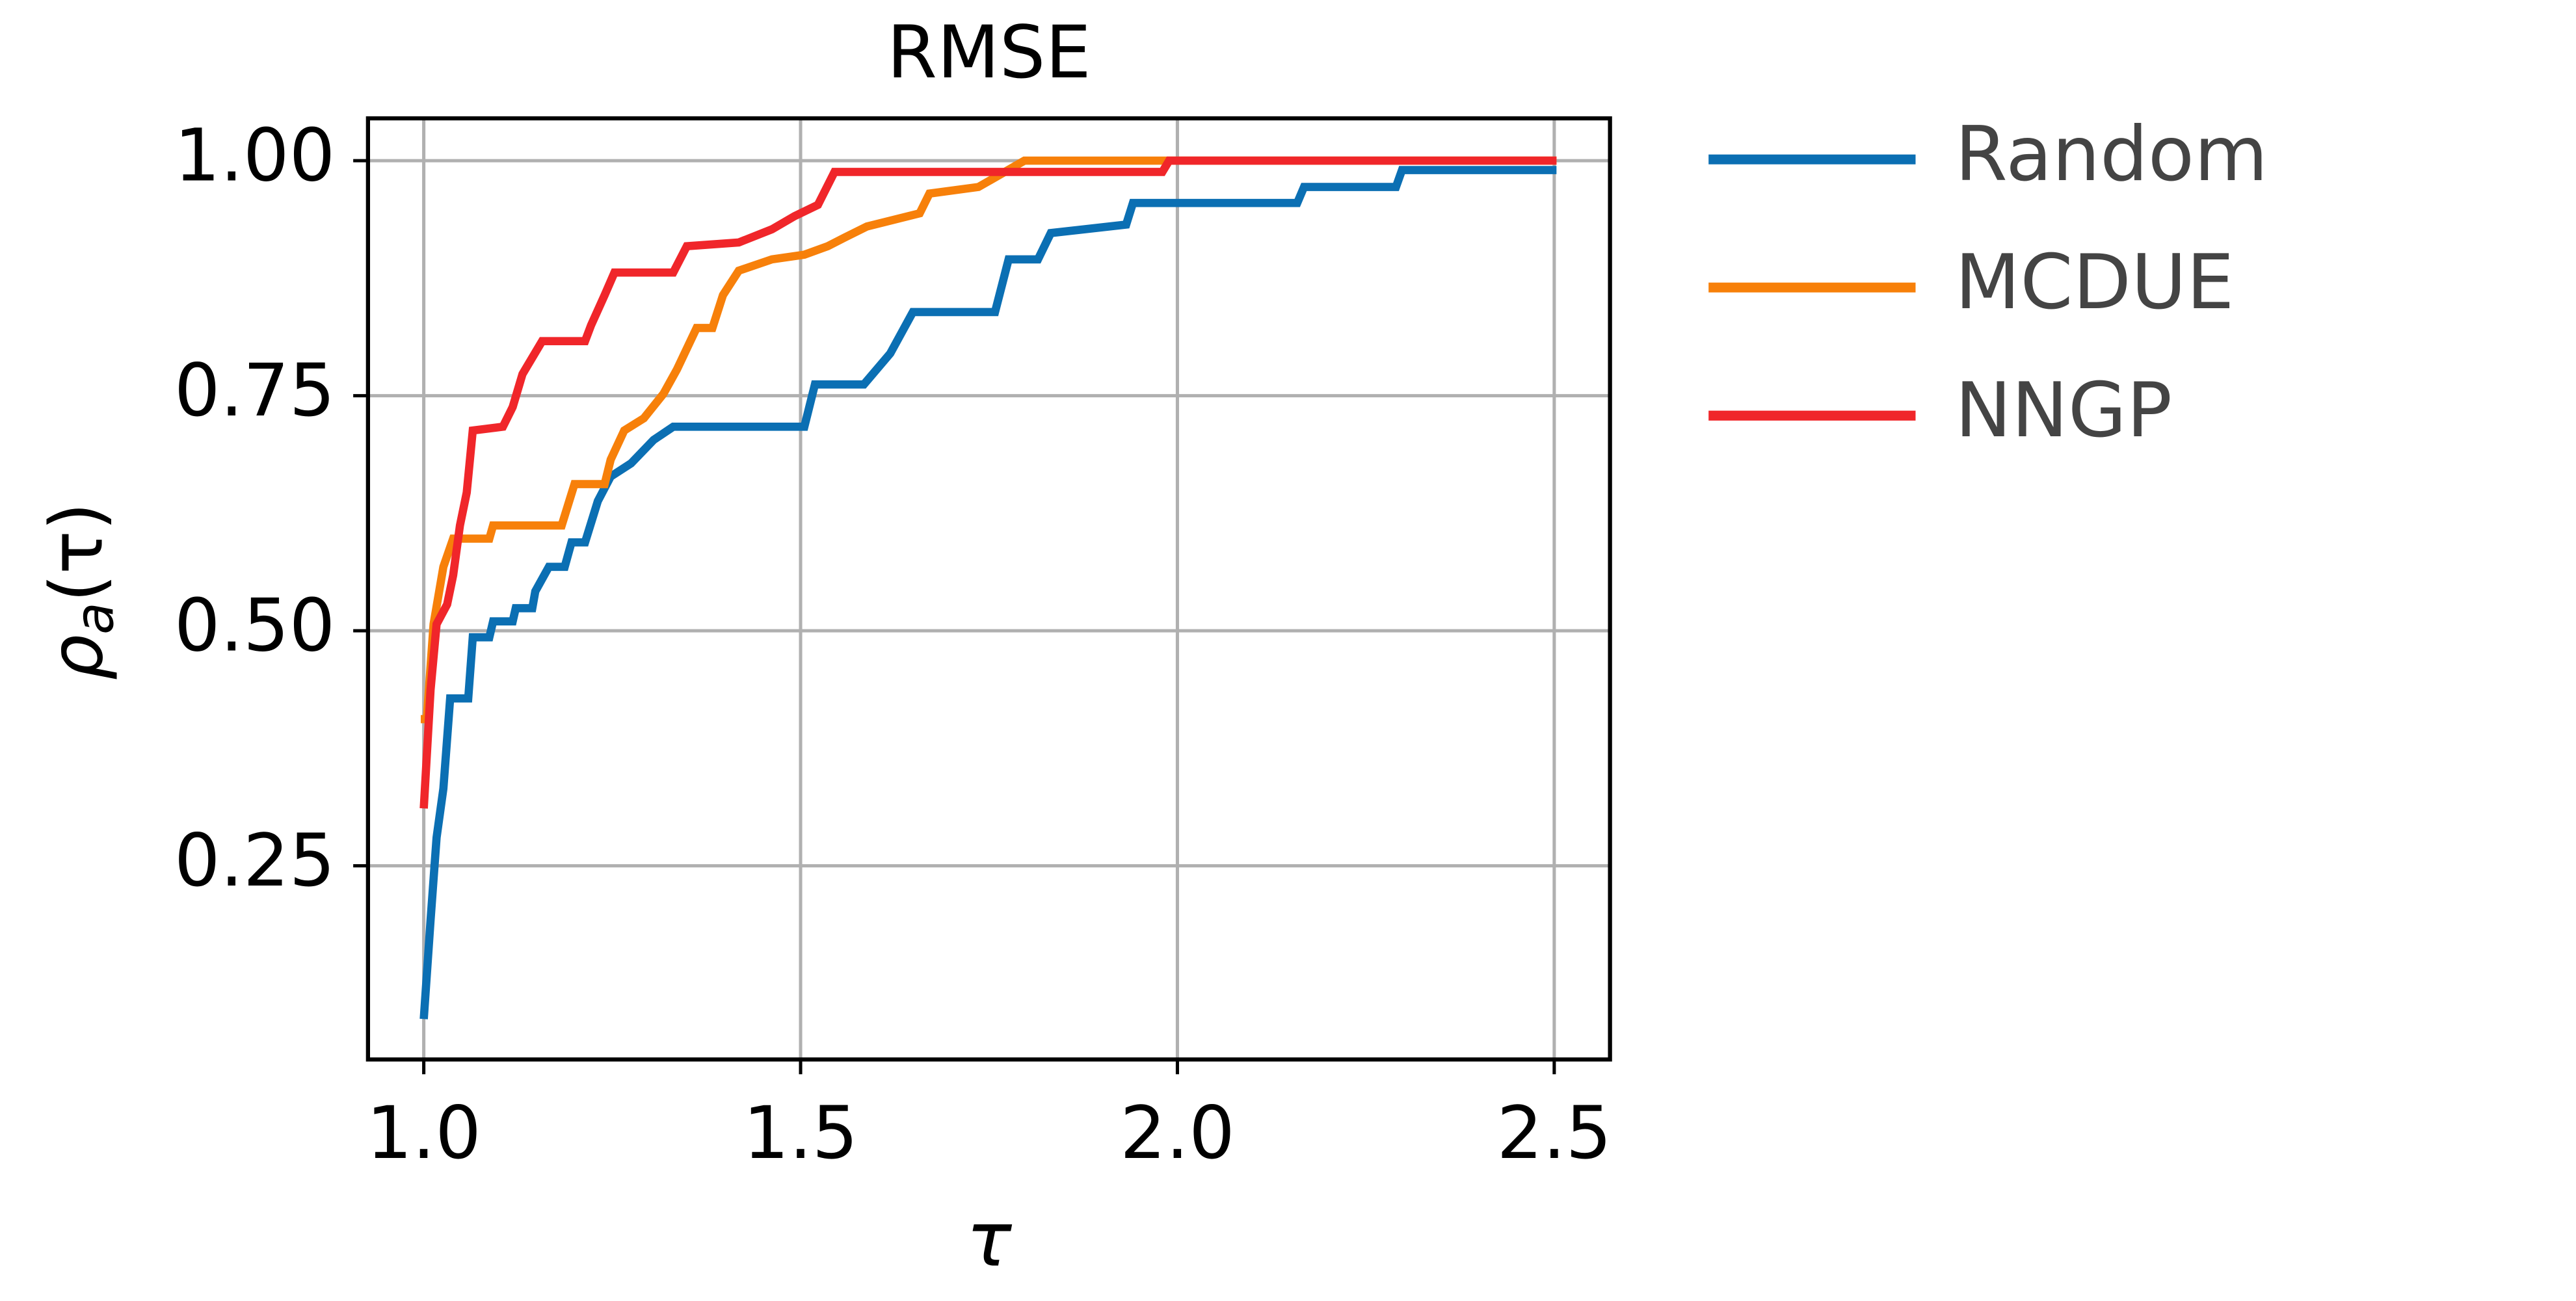 This screenshot has height=1301, width=2576. Describe the element at coordinates (254, 861) in the screenshot. I see `y-tick-label: 0.25` at that location.